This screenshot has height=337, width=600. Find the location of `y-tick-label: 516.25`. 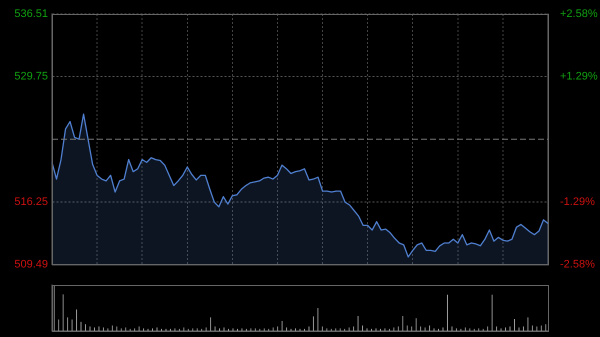

y-tick-label: 516.25 is located at coordinates (31, 202).